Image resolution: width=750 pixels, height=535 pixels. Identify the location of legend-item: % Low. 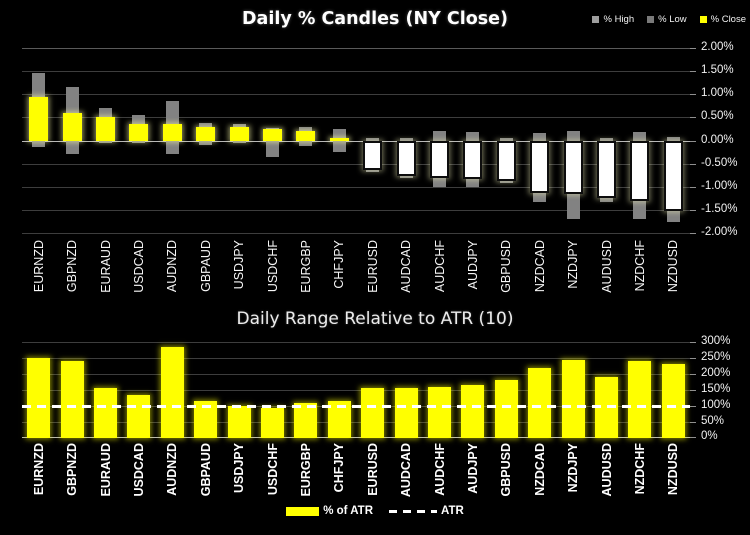
(667, 19).